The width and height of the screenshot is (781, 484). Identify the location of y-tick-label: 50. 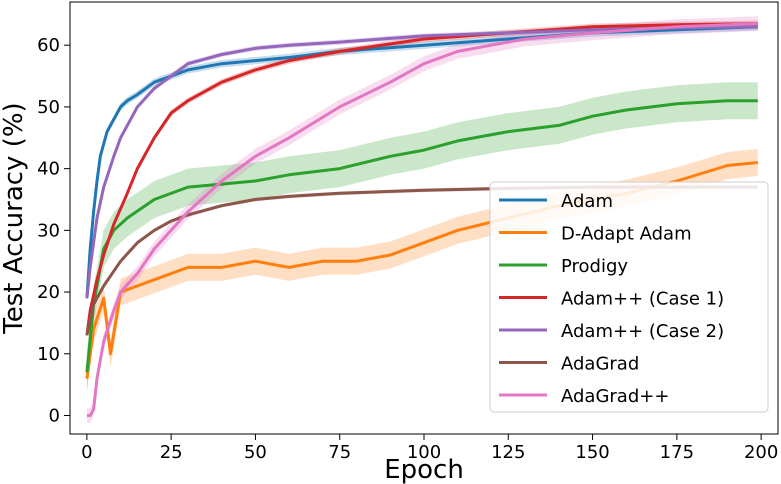
(48, 107).